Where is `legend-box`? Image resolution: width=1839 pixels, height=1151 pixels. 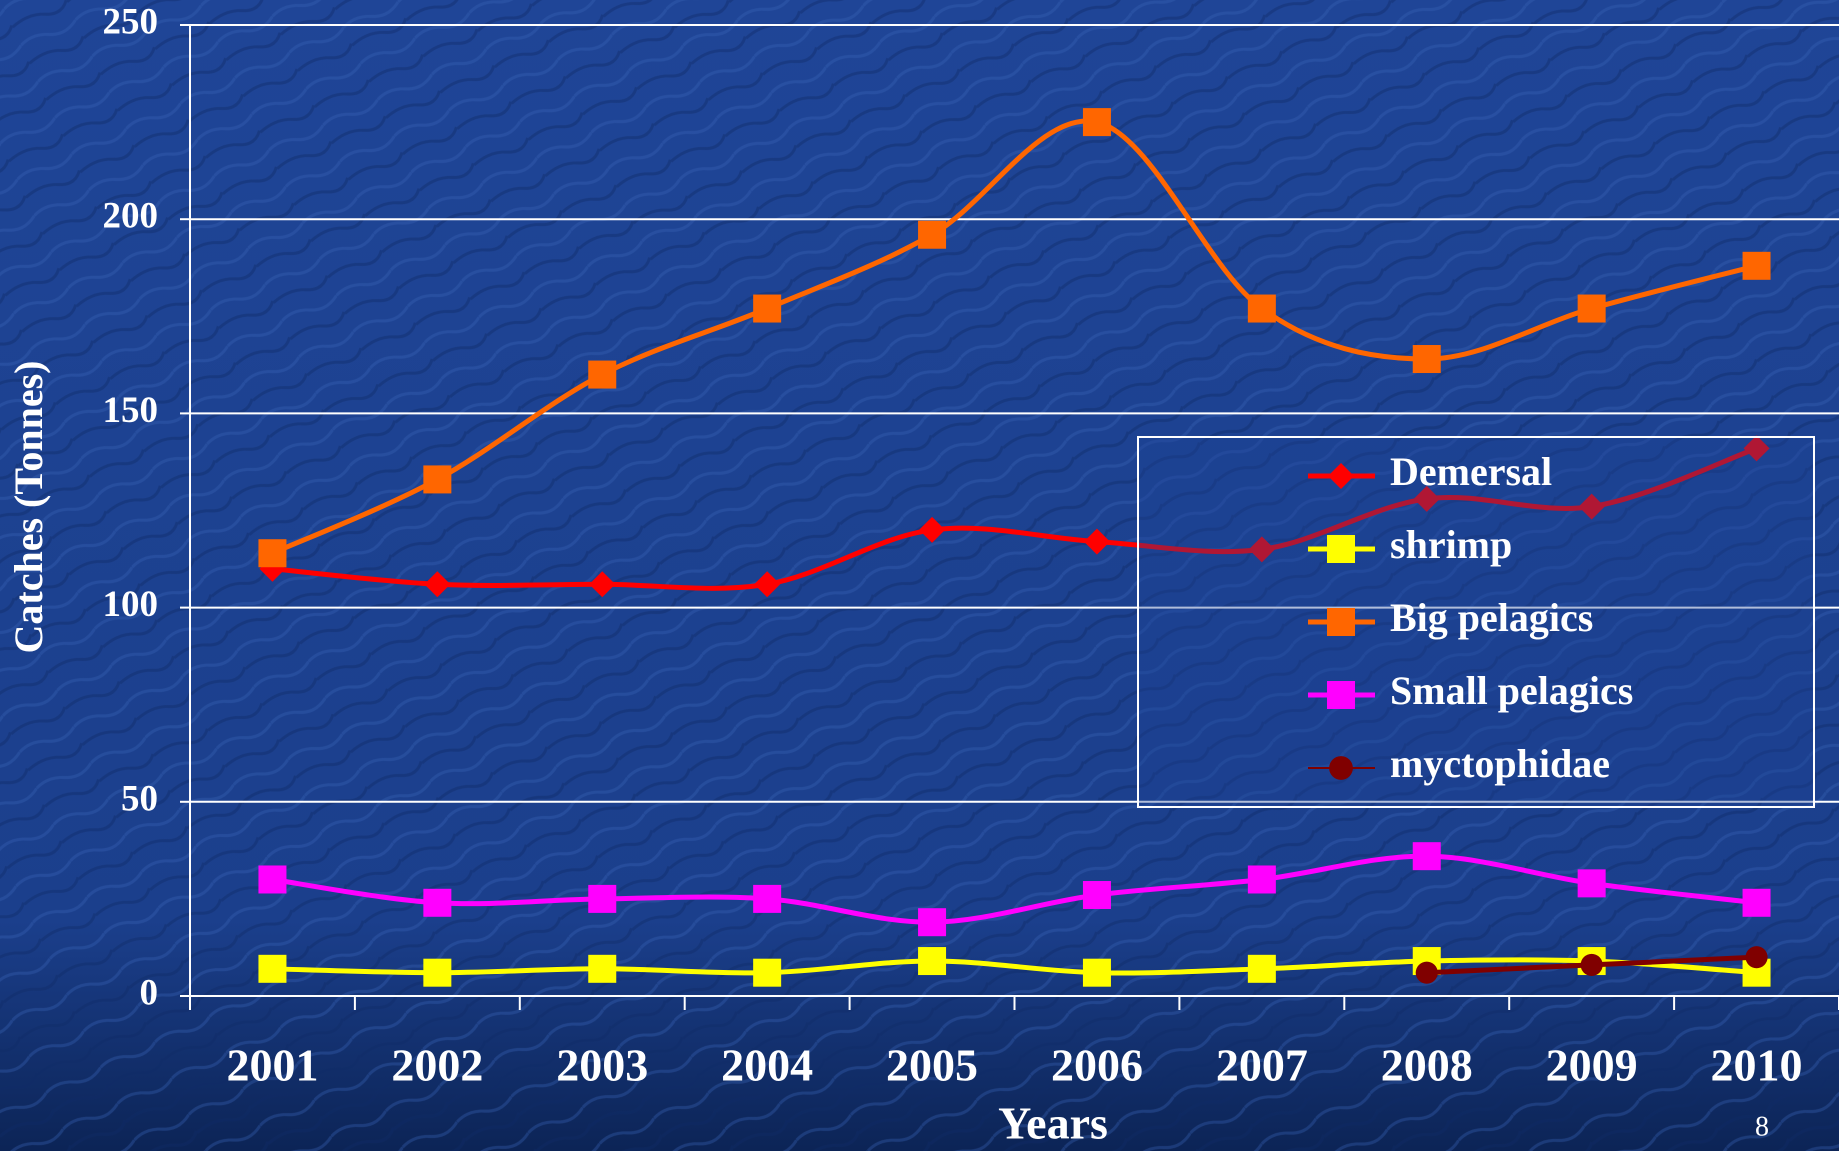
legend-box is located at coordinates (1476, 622).